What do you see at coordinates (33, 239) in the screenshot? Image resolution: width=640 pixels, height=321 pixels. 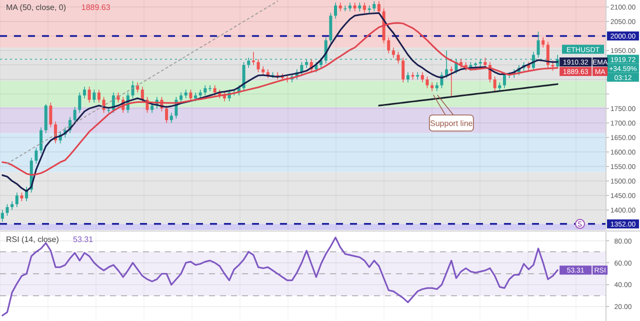 I see `annotation: RSI (14, close)` at bounding box center [33, 239].